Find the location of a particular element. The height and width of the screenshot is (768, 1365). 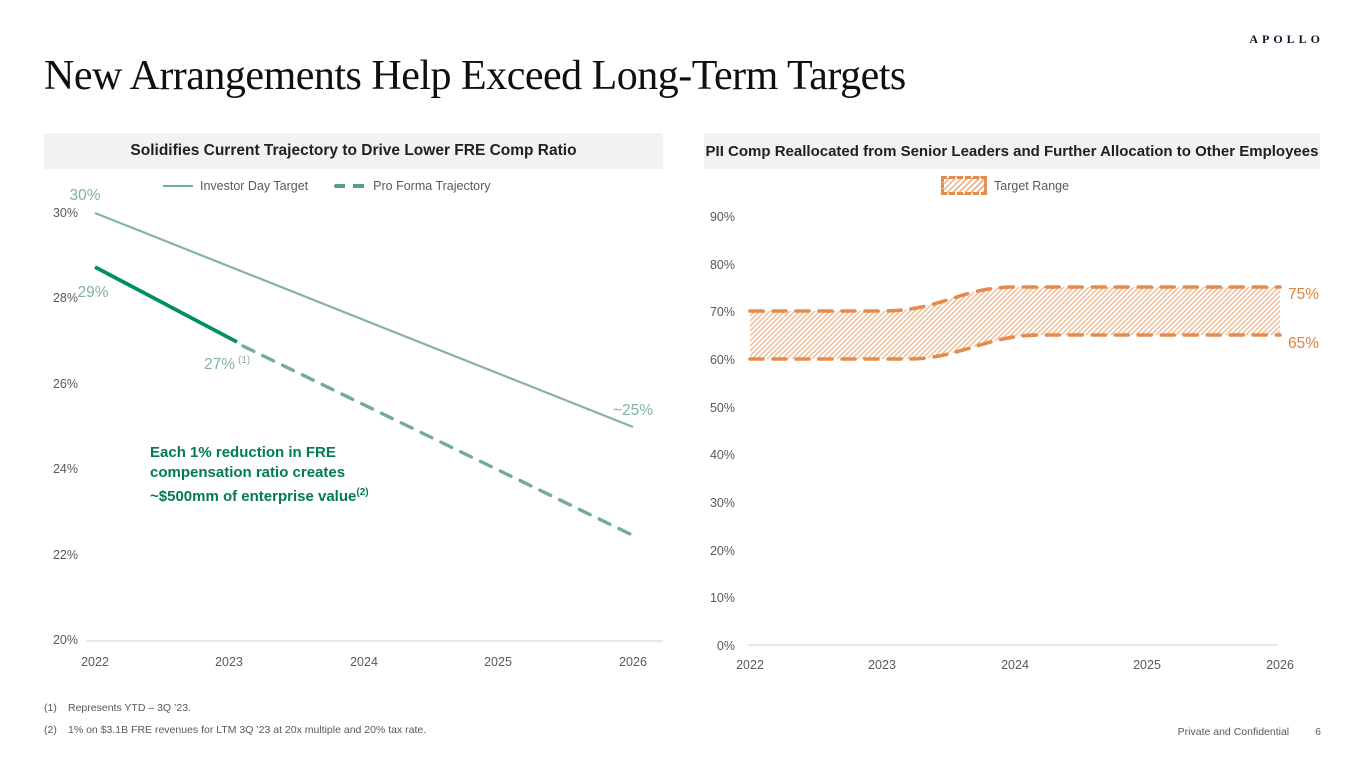

legend-item-pro-forma-trajectory: Pro Forma Trajectory is located at coordinates (412, 186).